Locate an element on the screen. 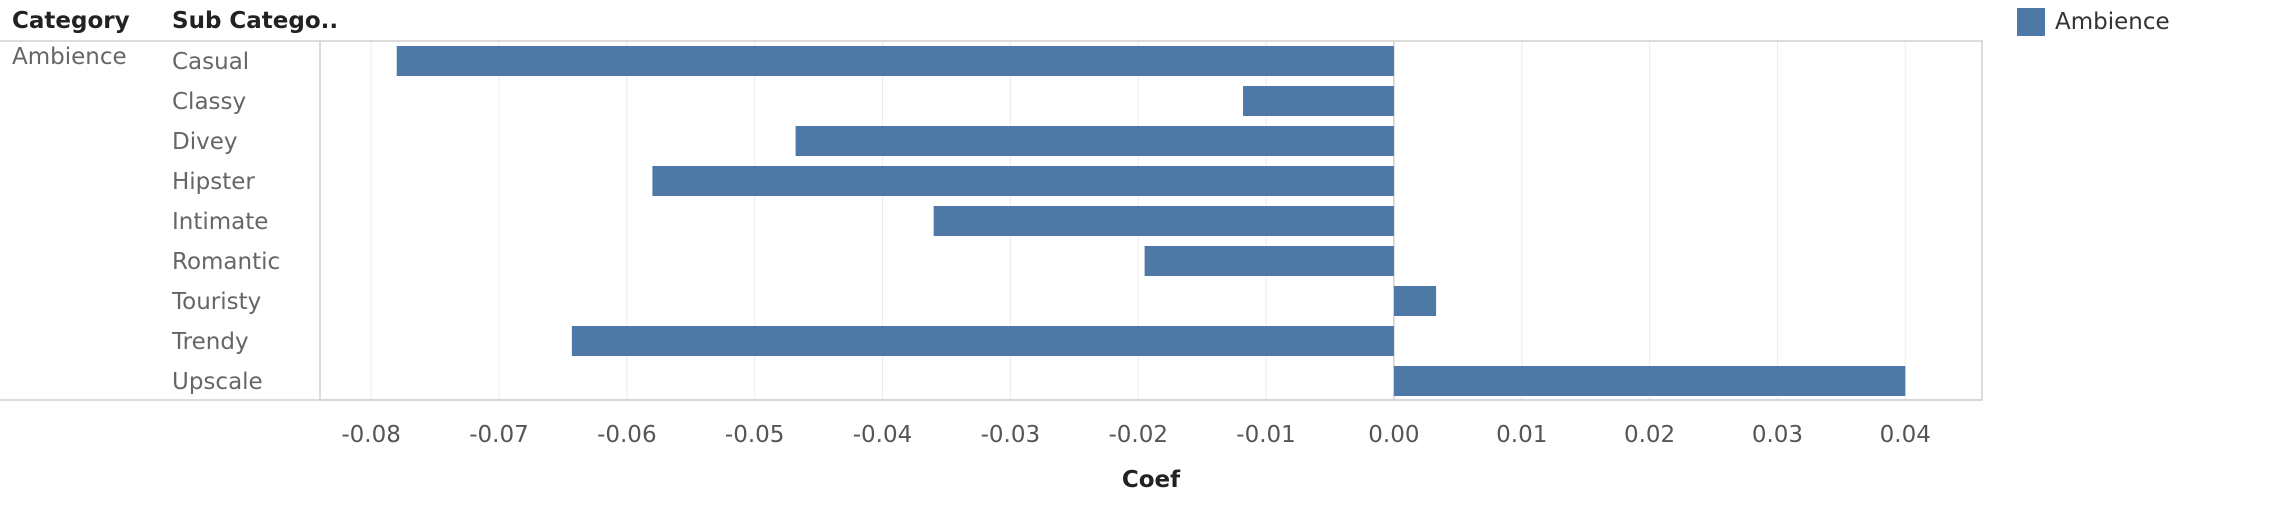 This screenshot has height=512, width=2276. row-label: Upscale is located at coordinates (217, 382).